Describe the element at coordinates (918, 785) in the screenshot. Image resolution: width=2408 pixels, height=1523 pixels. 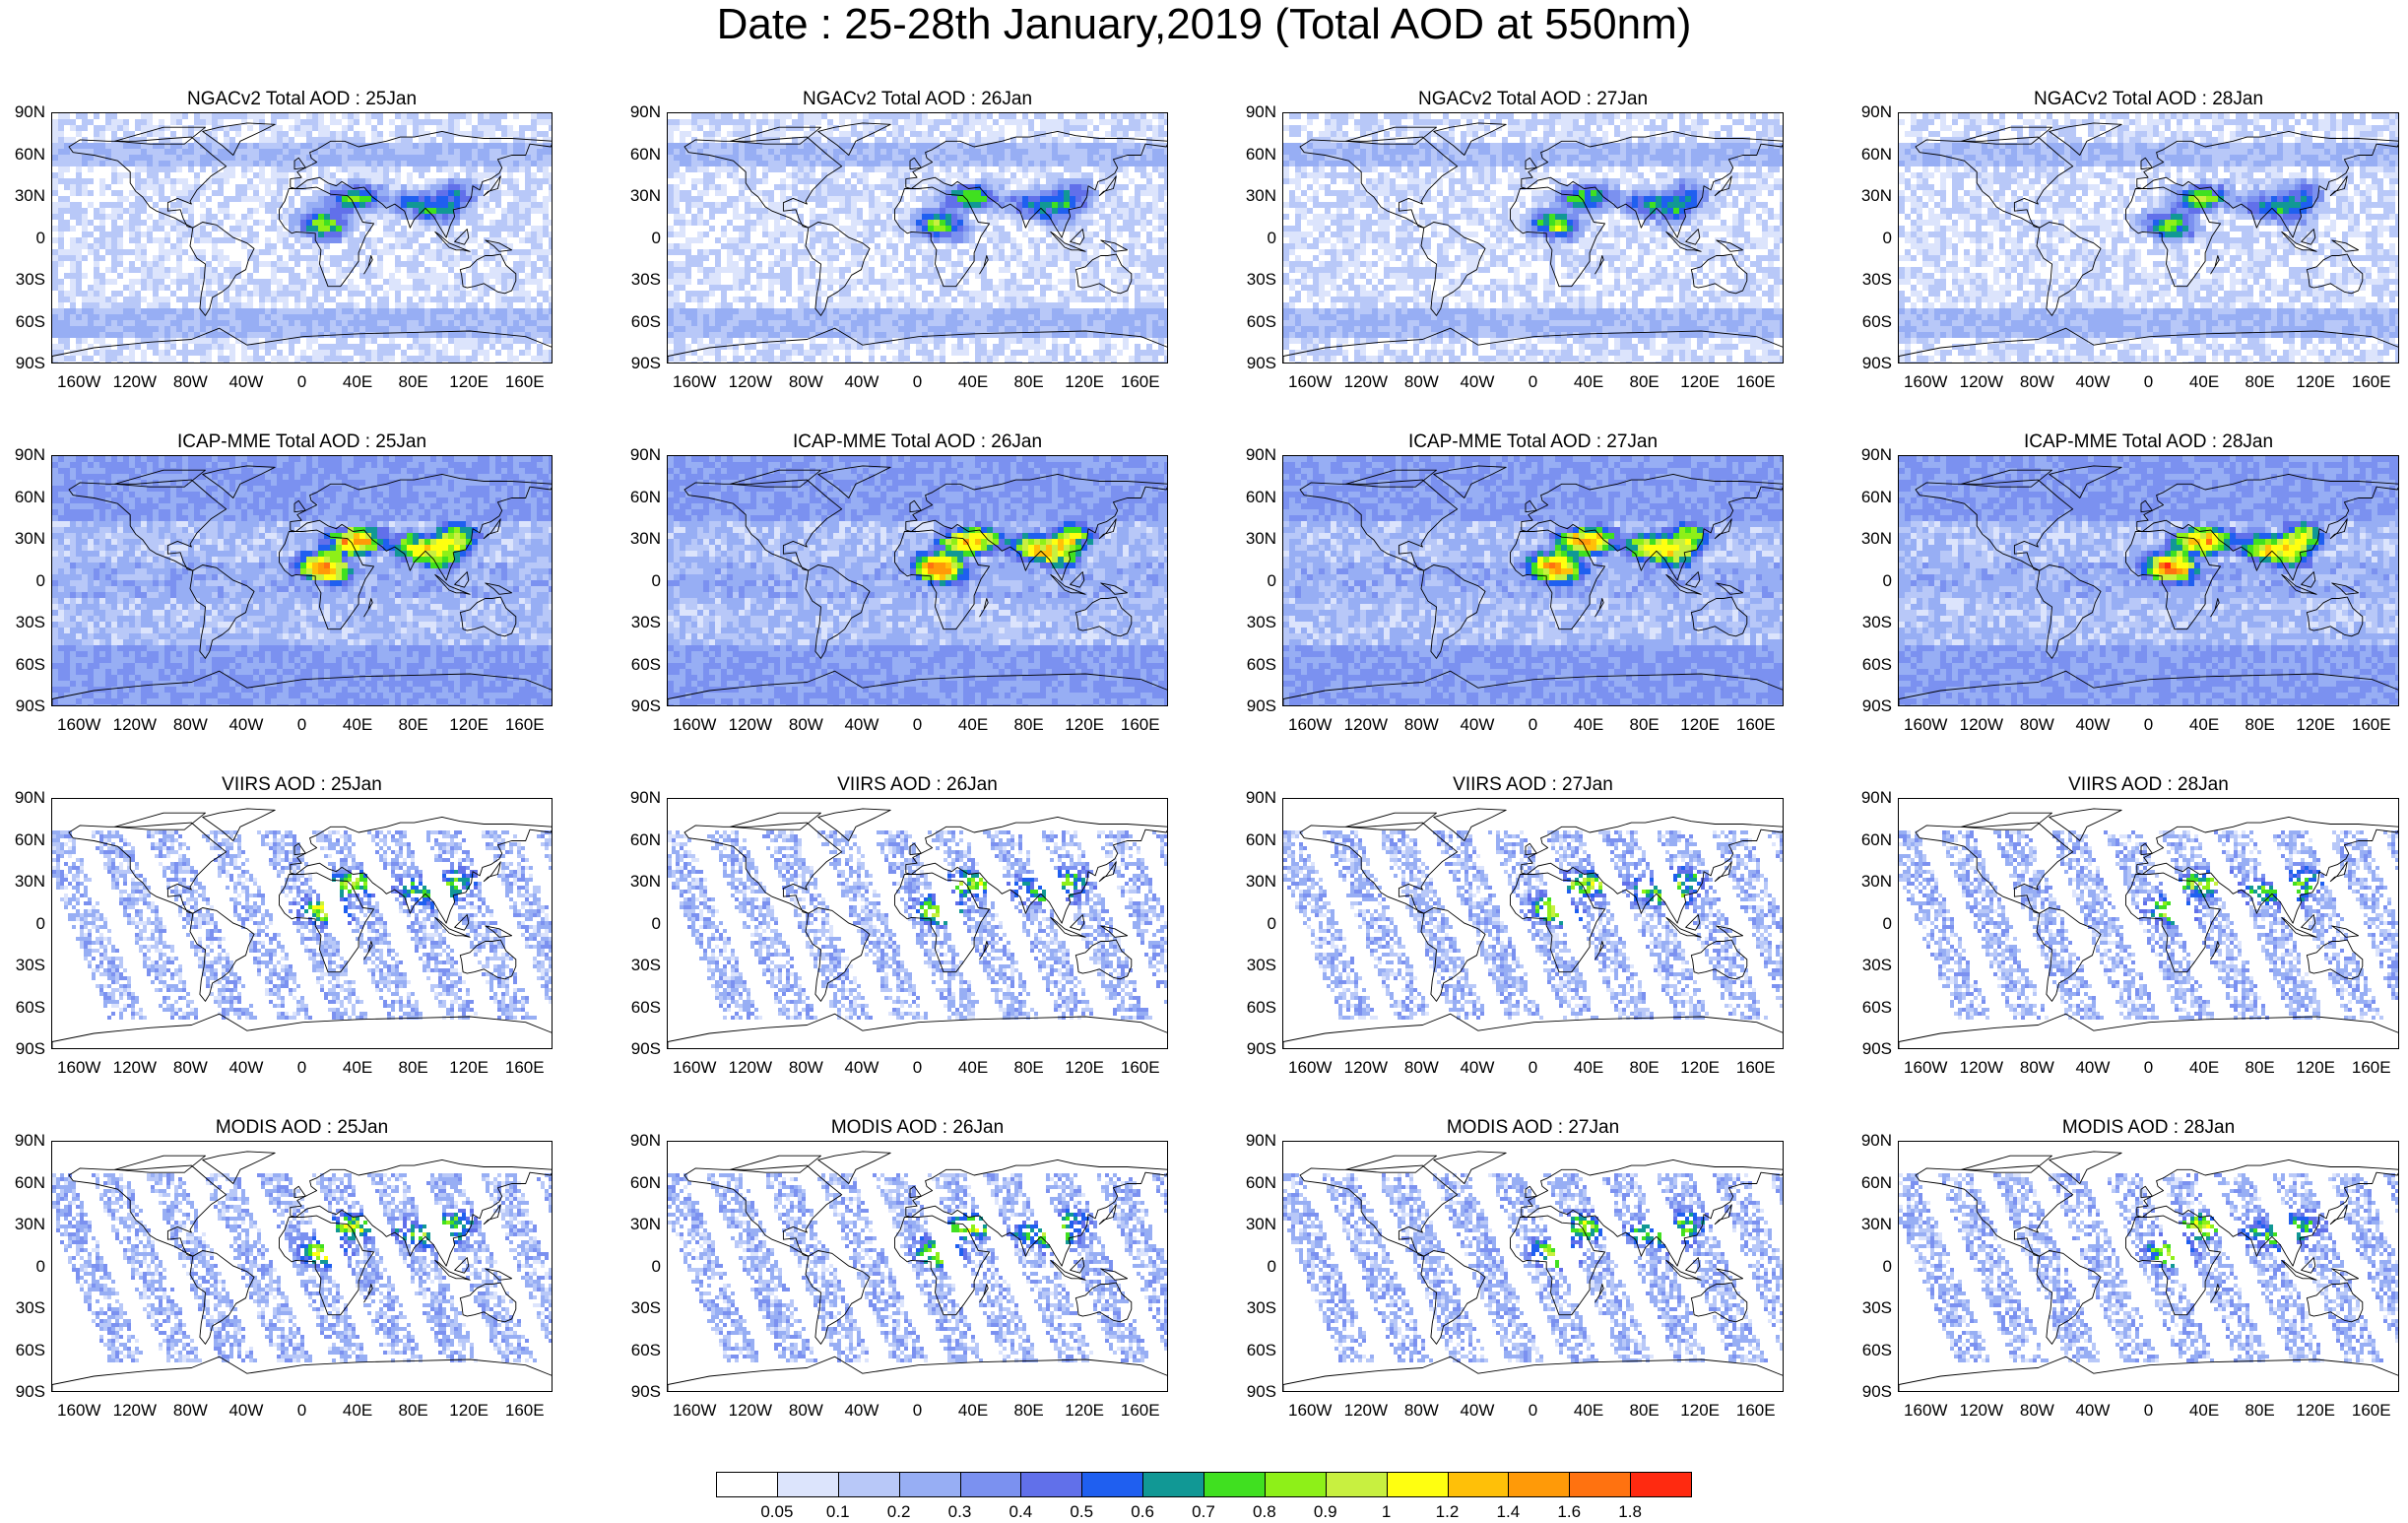
I see `panel-title: VIIRS AOD : 26Jan` at that location.